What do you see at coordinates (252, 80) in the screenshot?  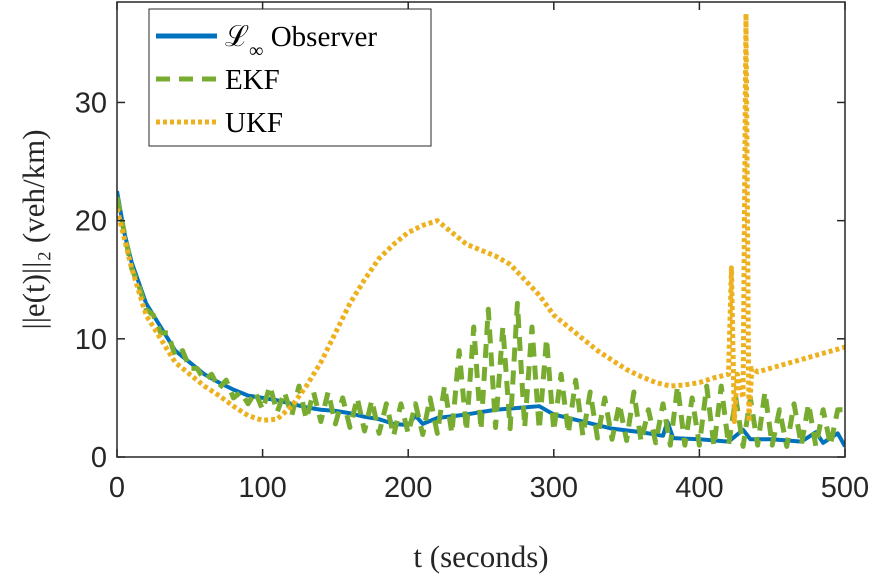 I see `legend-label: EKF` at bounding box center [252, 80].